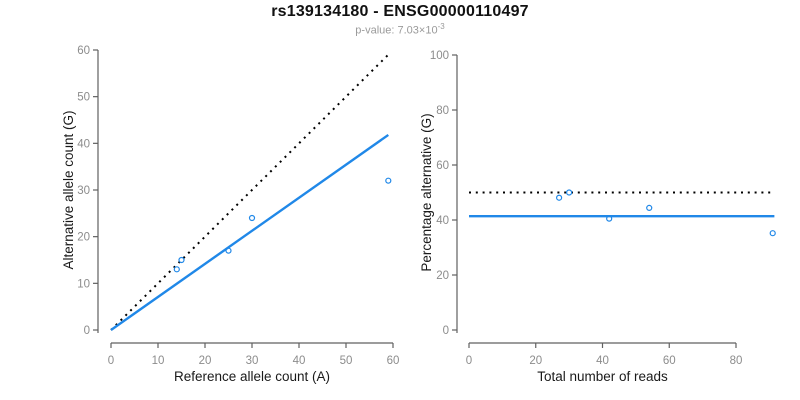  I want to click on y-tick-label: 10, so click(83, 284).